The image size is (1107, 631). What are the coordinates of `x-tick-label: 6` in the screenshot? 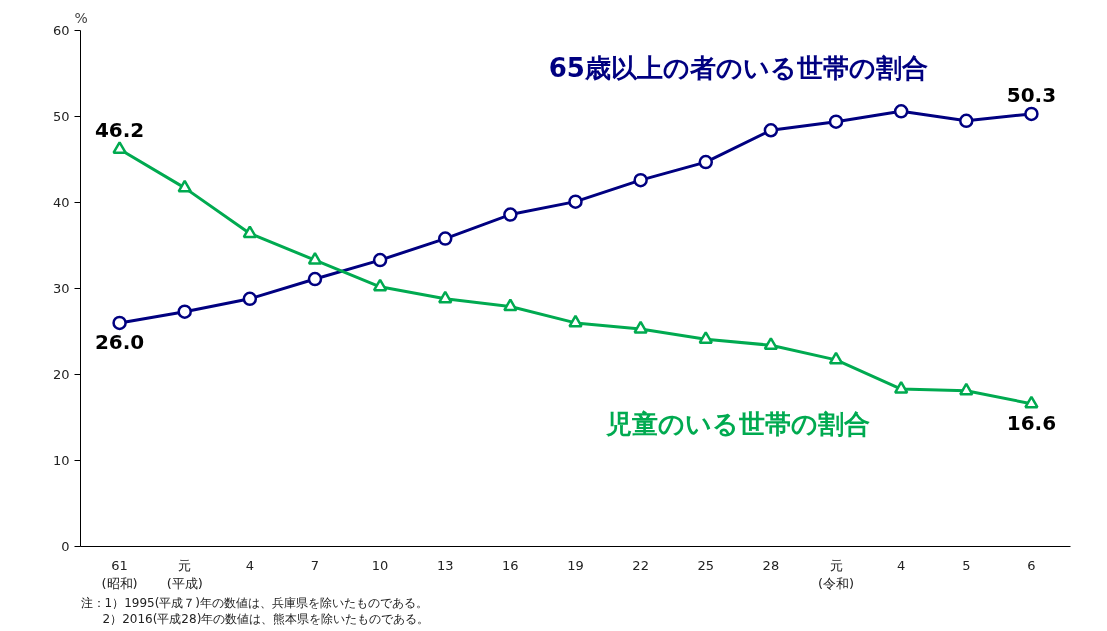 It's located at (1031, 565).